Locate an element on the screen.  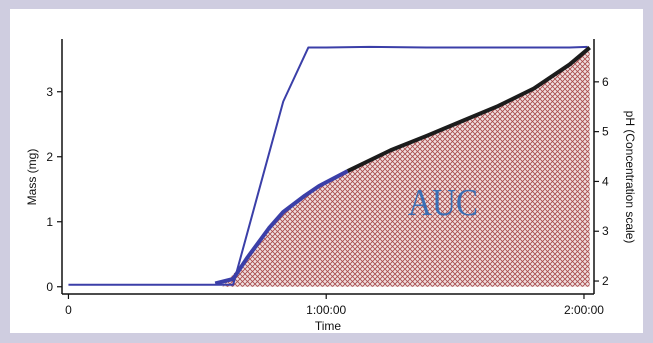
y-right-tick-label: 4 is located at coordinates (605, 181).